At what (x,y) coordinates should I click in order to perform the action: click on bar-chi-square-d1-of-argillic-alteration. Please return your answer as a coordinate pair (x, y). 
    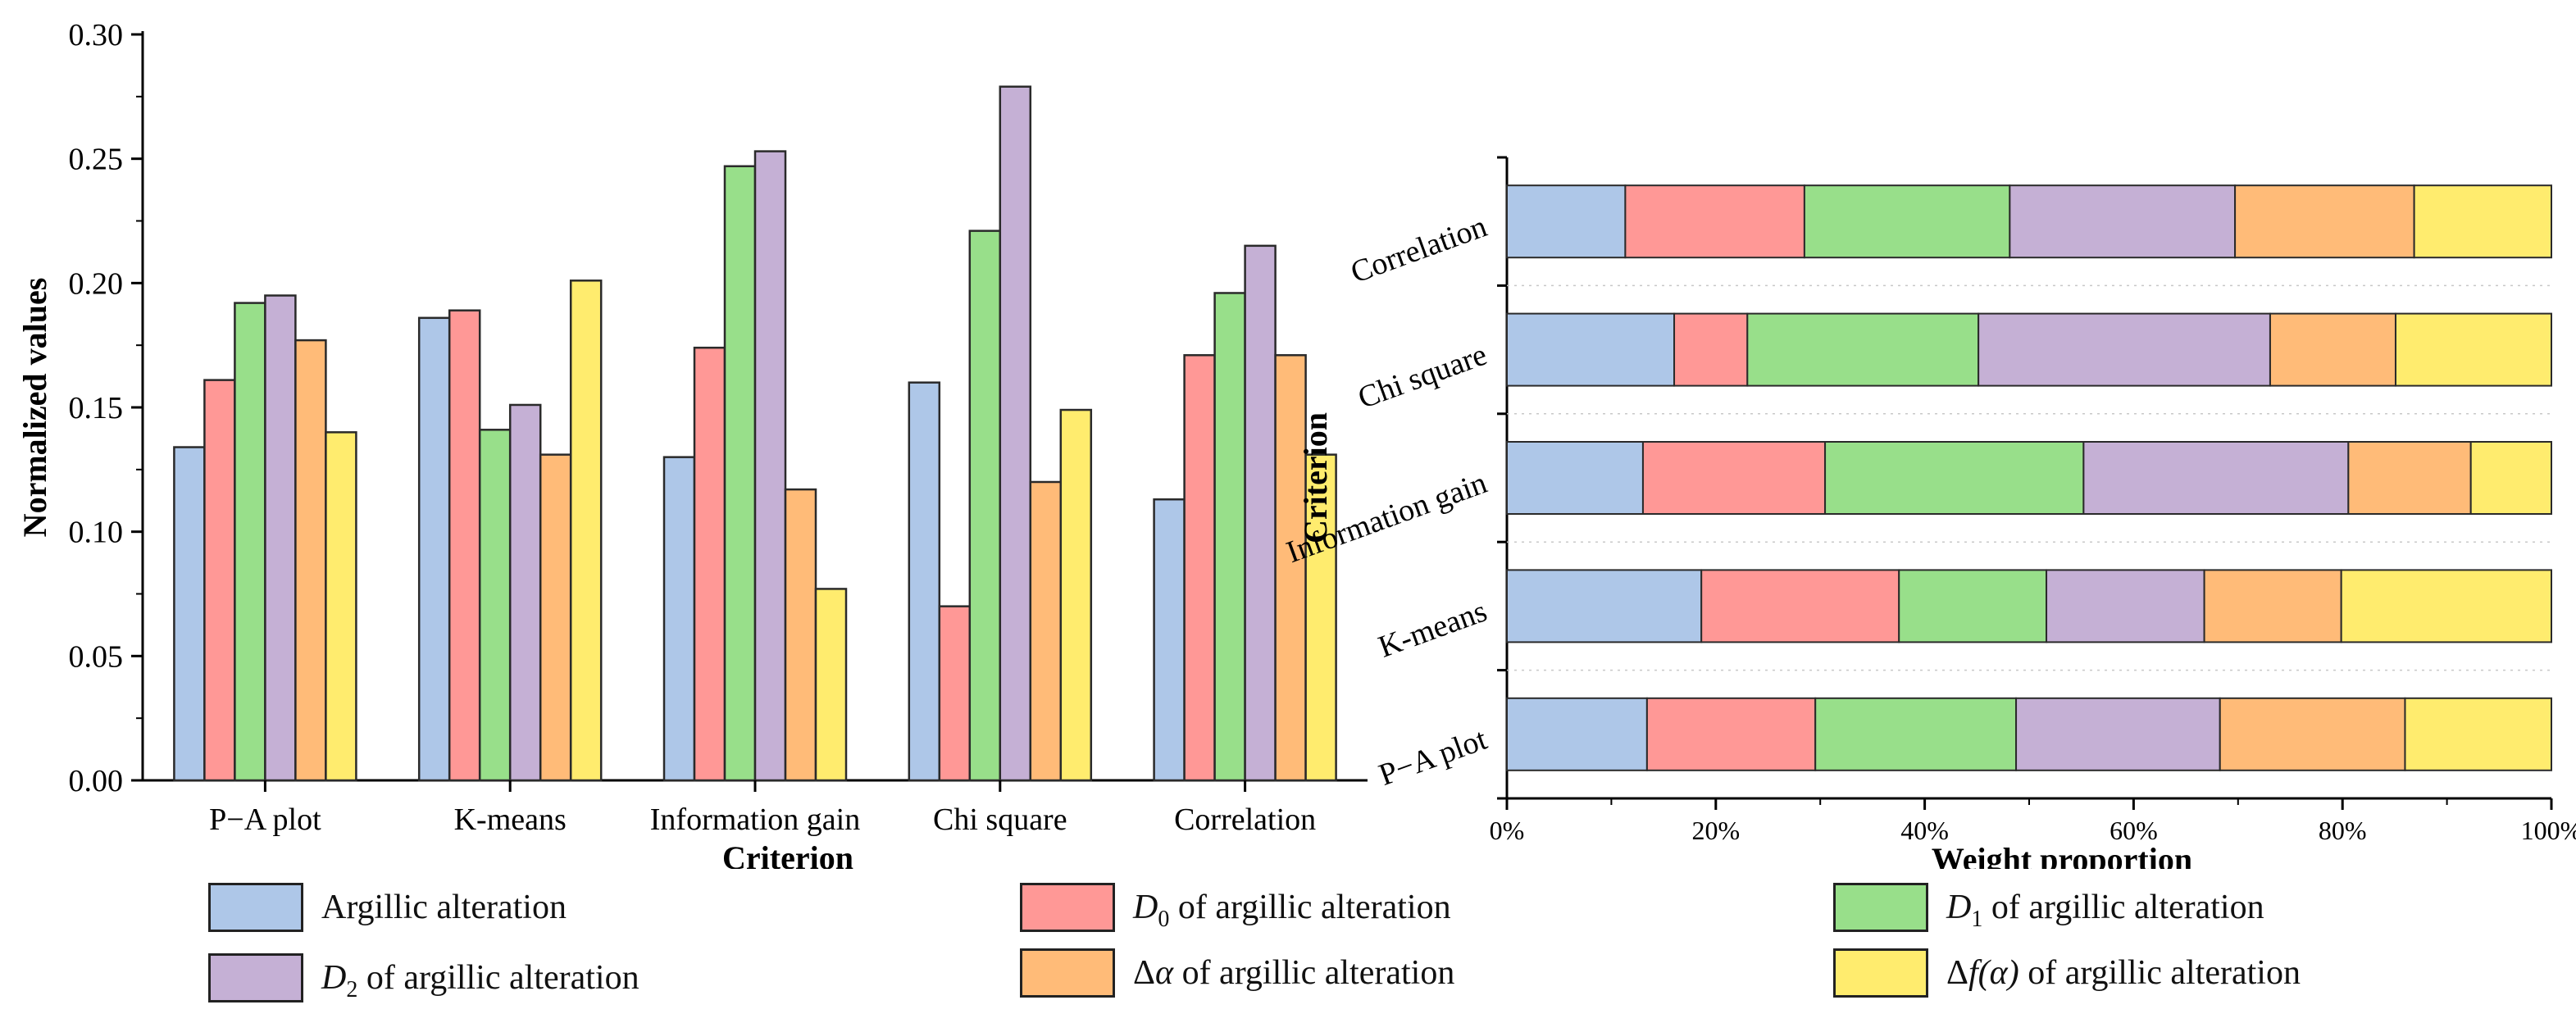
    Looking at the image, I should click on (985, 506).